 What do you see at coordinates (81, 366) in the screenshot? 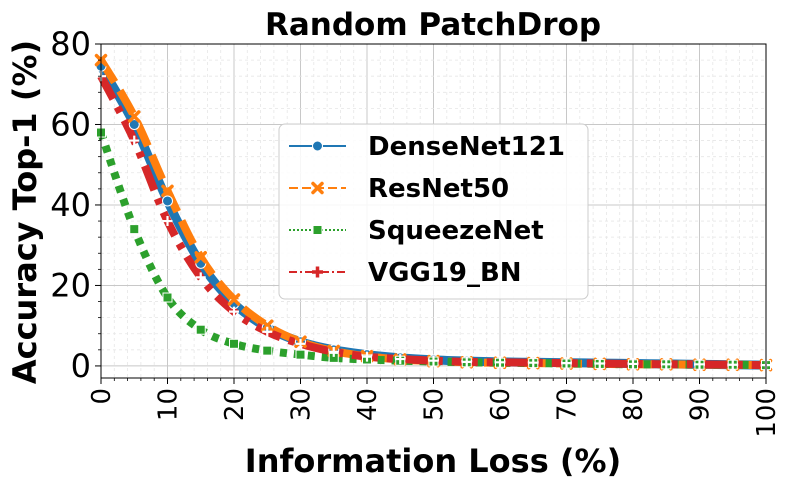
I see `y-tick-label: 0` at bounding box center [81, 366].